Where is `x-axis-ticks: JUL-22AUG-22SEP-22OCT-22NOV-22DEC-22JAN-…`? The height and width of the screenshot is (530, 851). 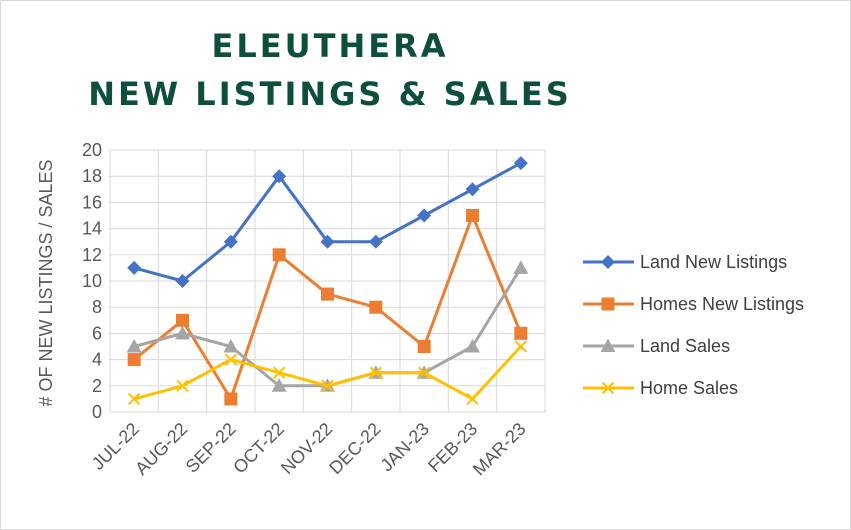 x-axis-ticks: JUL-22AUG-22SEP-22OCT-22NOV-22DEC-22JAN-… is located at coordinates (309, 449).